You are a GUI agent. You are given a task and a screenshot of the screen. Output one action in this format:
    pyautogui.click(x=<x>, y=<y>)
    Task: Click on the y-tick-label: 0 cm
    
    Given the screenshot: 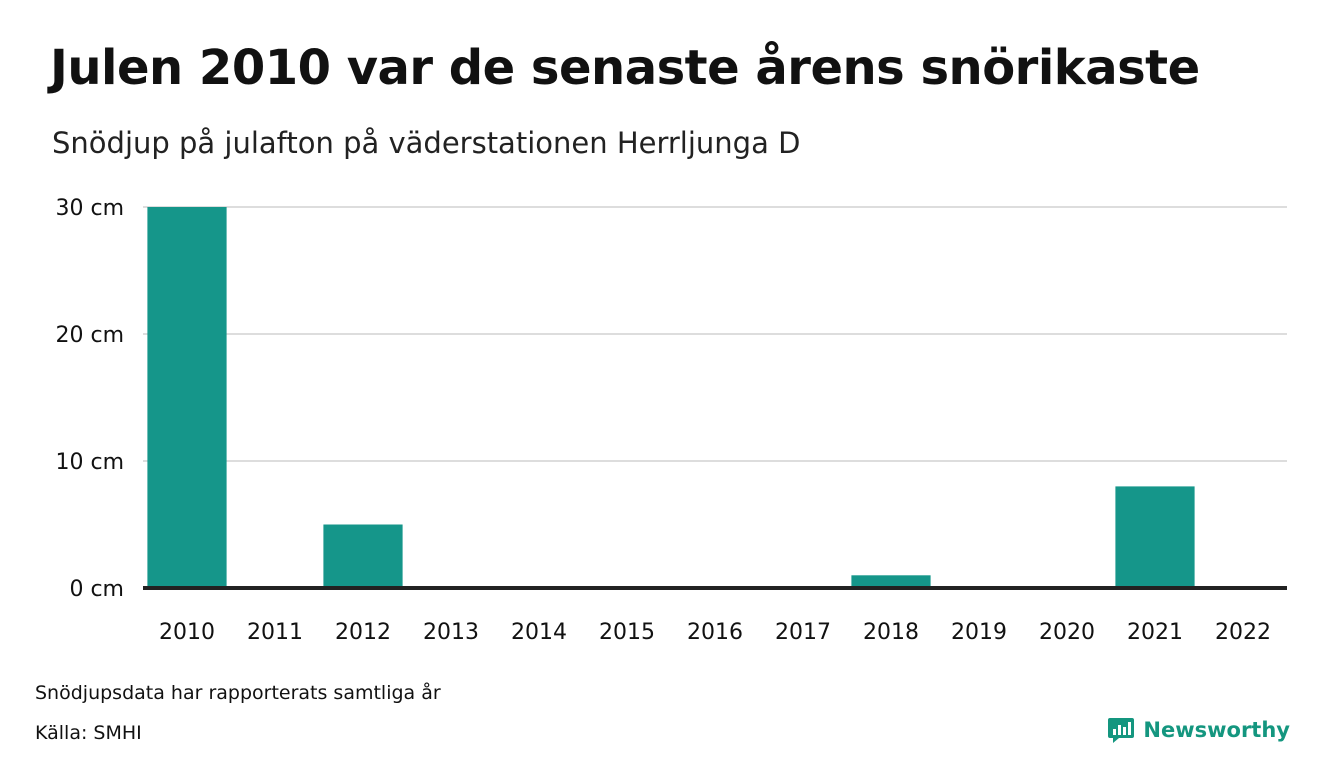 What is the action you would take?
    pyautogui.click(x=96, y=589)
    